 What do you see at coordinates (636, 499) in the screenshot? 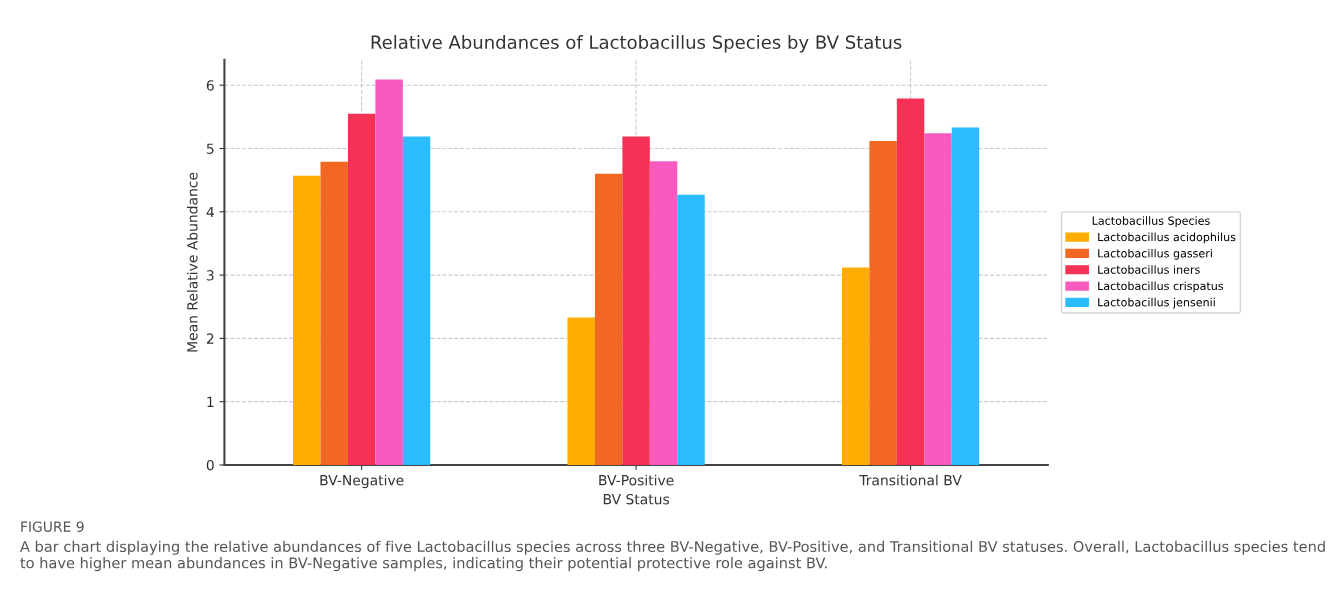
I see `x-axis-title: BV Status` at bounding box center [636, 499].